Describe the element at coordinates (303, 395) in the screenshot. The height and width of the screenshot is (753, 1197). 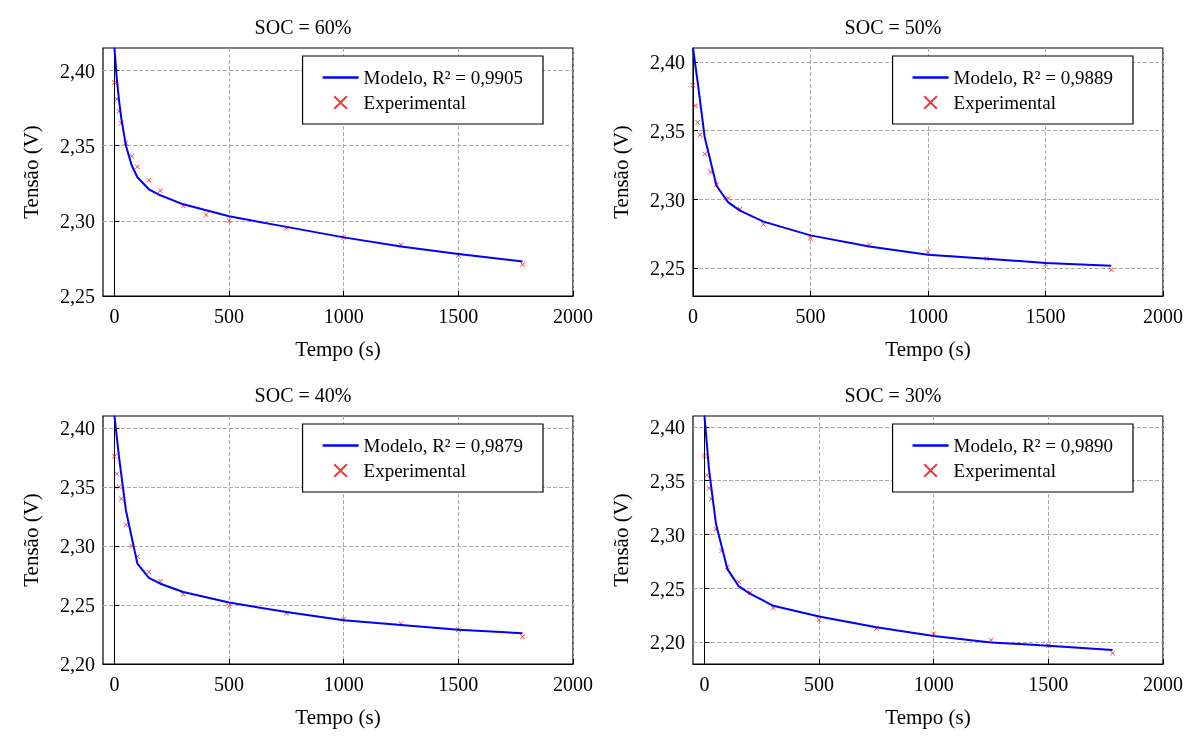
I see `chart-title: SOC = 40%` at that location.